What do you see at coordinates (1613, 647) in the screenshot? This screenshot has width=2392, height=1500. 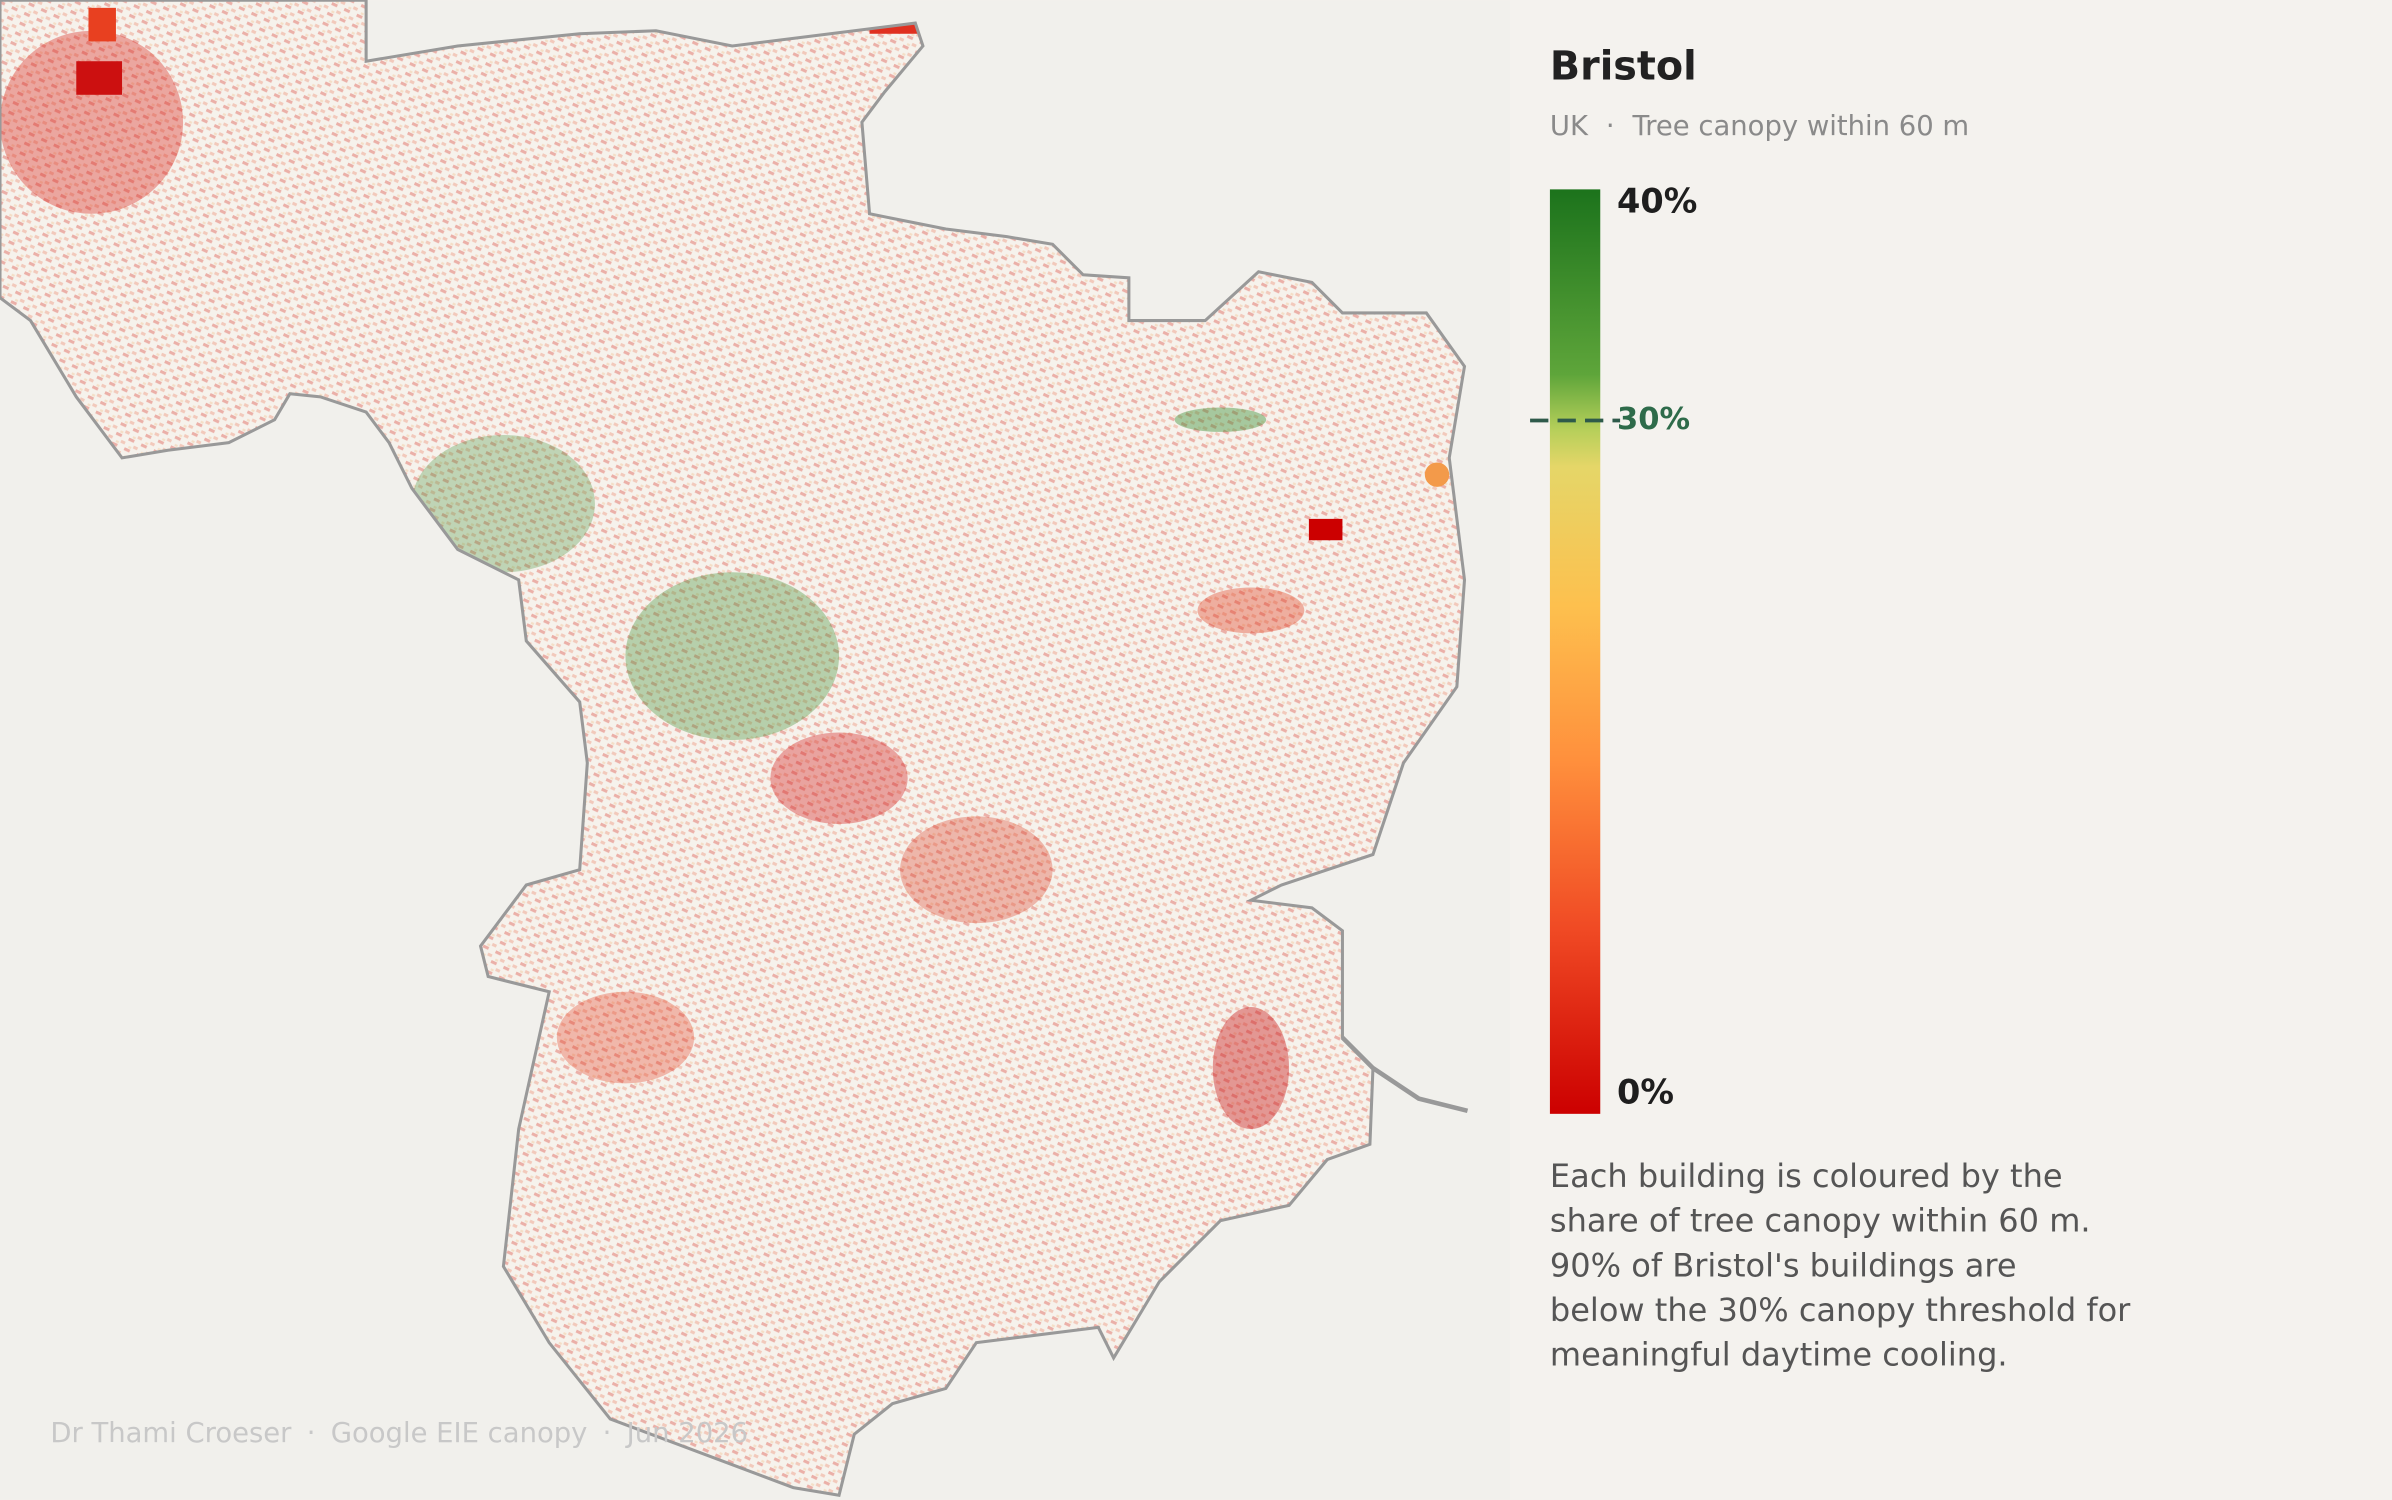 I see `legend-ticks: 40% 30% 0%` at bounding box center [1613, 647].